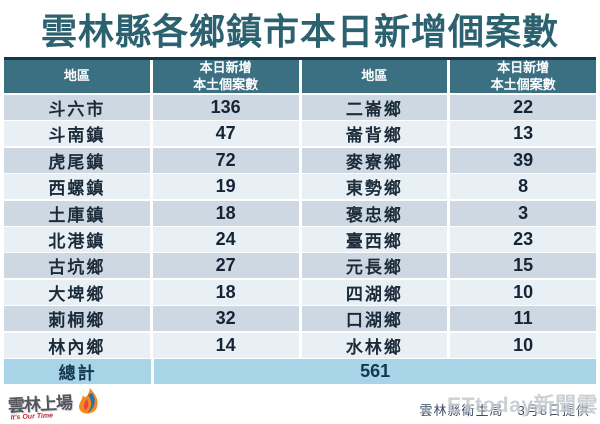 This screenshot has width=600, height=424. What do you see at coordinates (374, 345) in the screenshot?
I see `region-cell: 水林鄉` at bounding box center [374, 345].